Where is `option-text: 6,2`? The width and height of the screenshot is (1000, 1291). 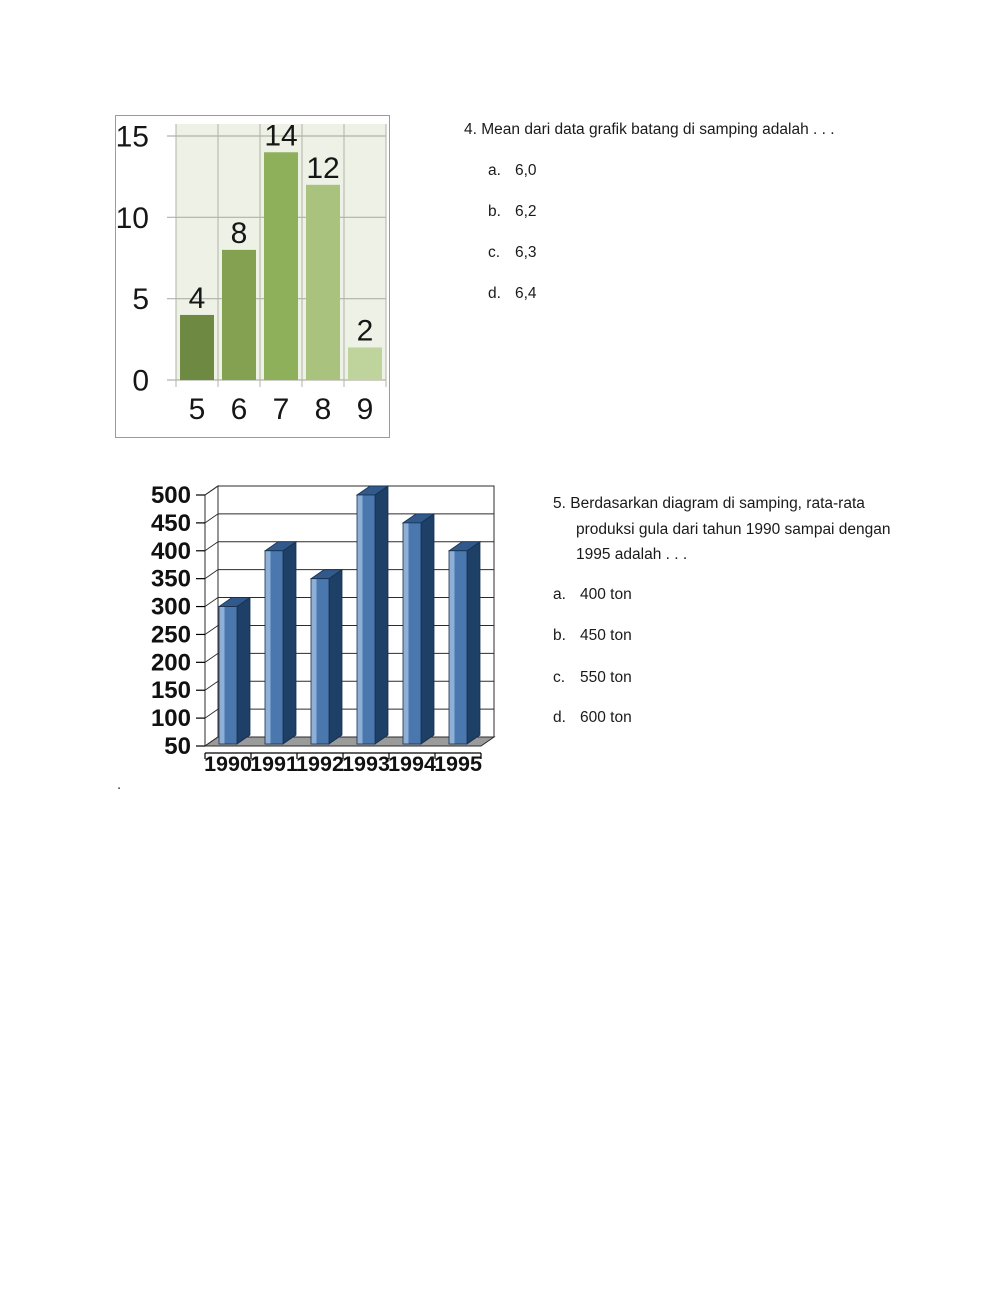 option-text: 6,2 is located at coordinates (526, 211).